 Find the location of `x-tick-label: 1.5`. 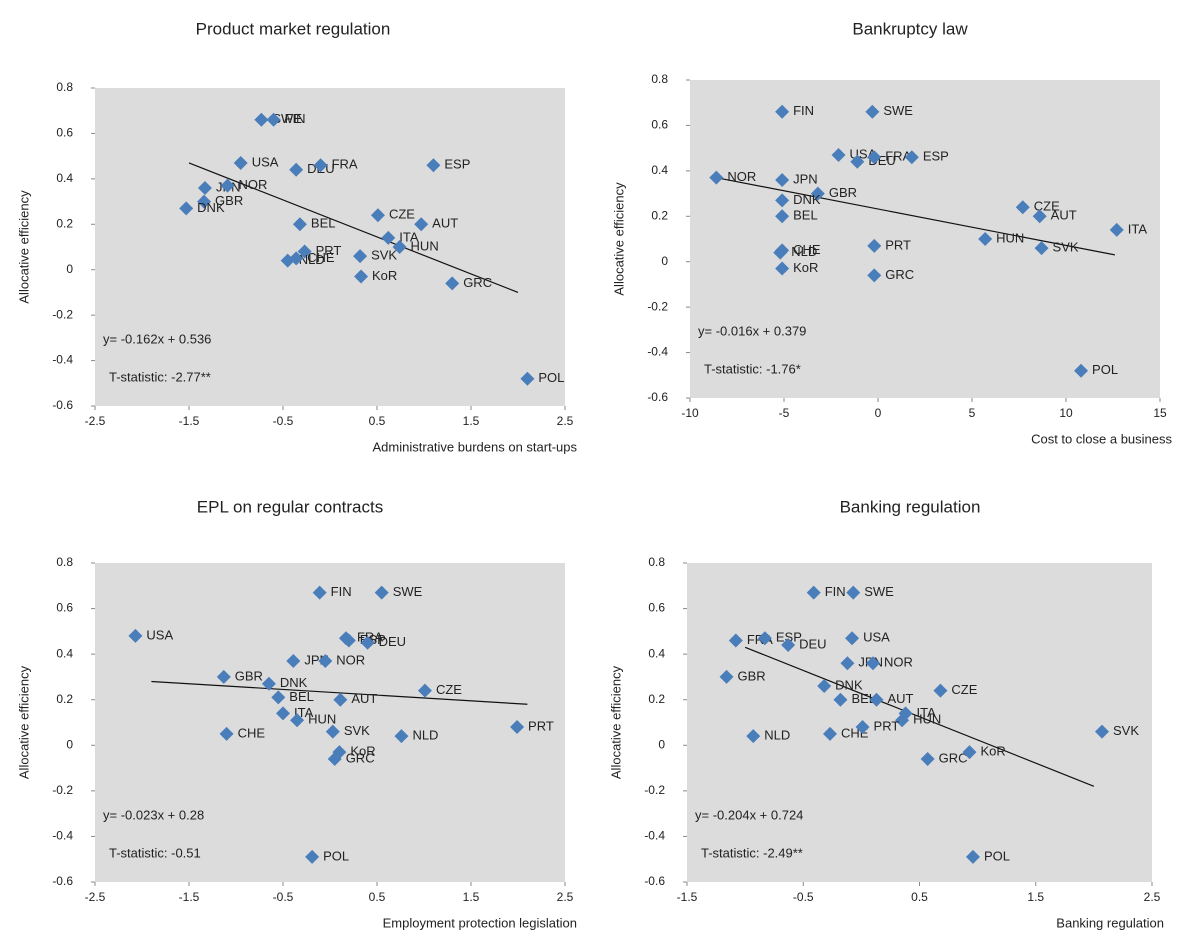

x-tick-label: 1.5 is located at coordinates (471, 897).